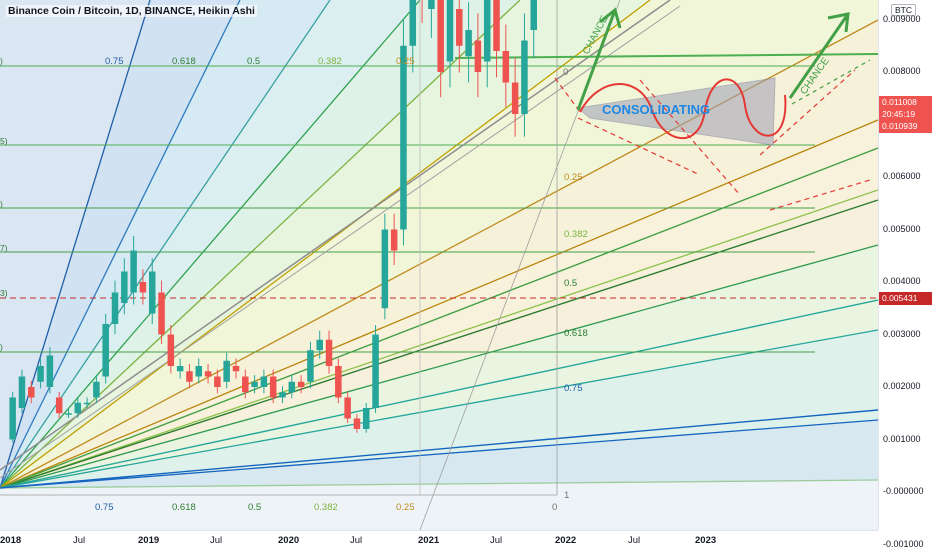 The image size is (932, 551). What do you see at coordinates (902, 71) in the screenshot?
I see `price-tick-label: 0.008000` at bounding box center [902, 71].